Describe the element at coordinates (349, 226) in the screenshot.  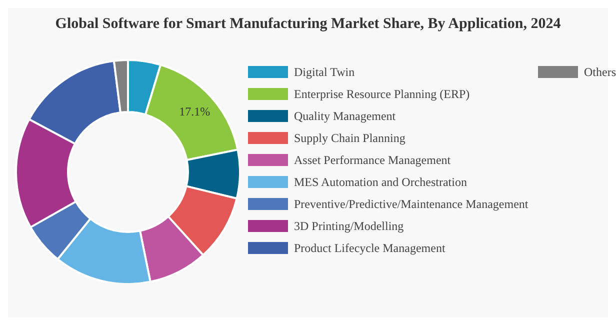
I see `legend-label: 3D Printing/Modelling` at that location.